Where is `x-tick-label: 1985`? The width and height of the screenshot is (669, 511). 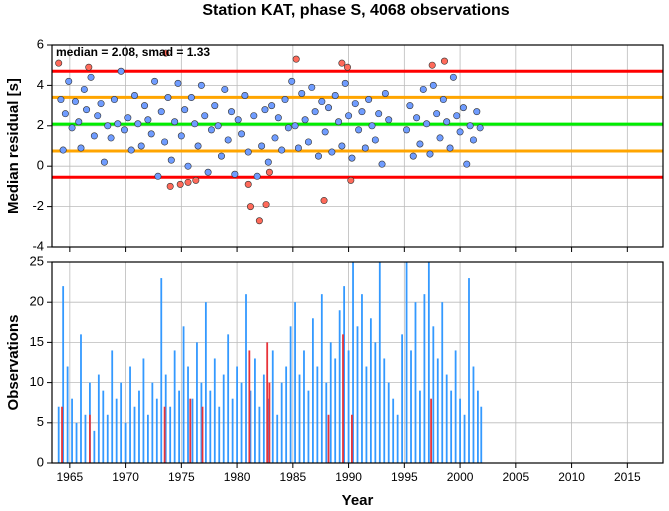 x-tick-label: 1985 is located at coordinates (292, 477).